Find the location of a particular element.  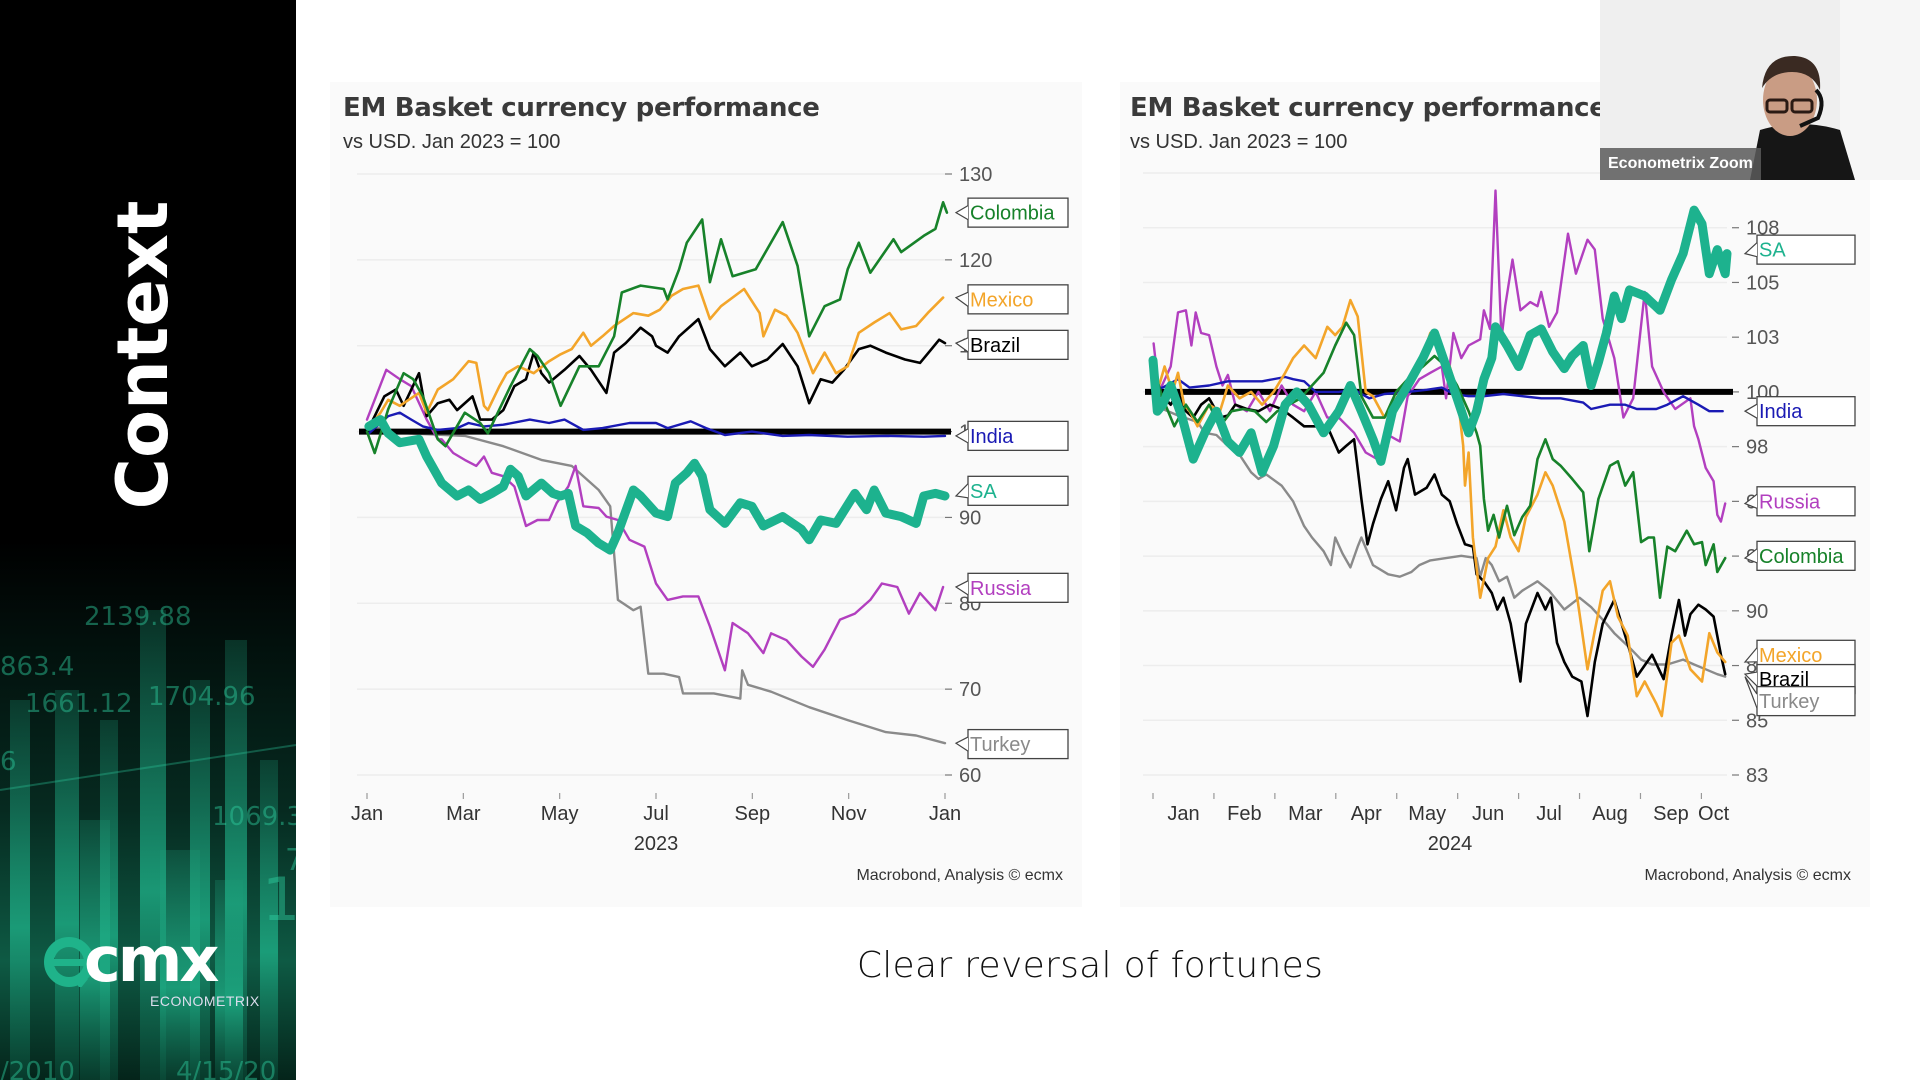

chart-title-2023: EM Basket currency performance is located at coordinates (581, 108).